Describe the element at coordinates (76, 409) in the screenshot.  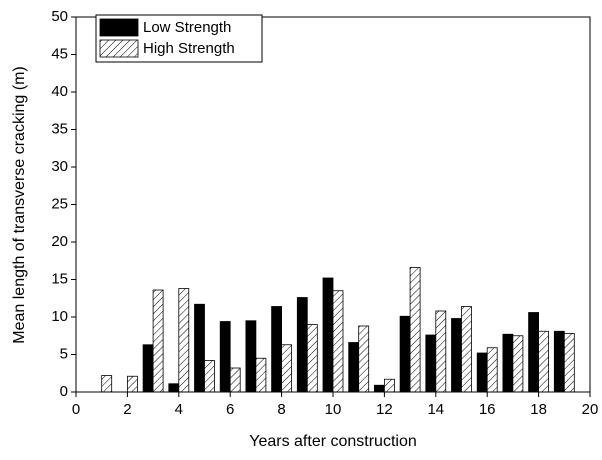
I see `x-tick-label: 0` at that location.